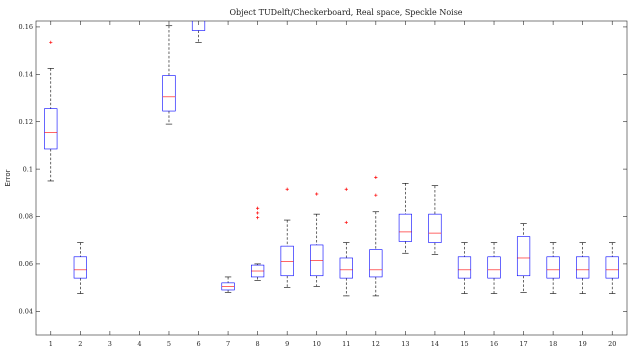 The width and height of the screenshot is (629, 350). What do you see at coordinates (139, 344) in the screenshot?
I see `x-tick-label: 4` at bounding box center [139, 344].